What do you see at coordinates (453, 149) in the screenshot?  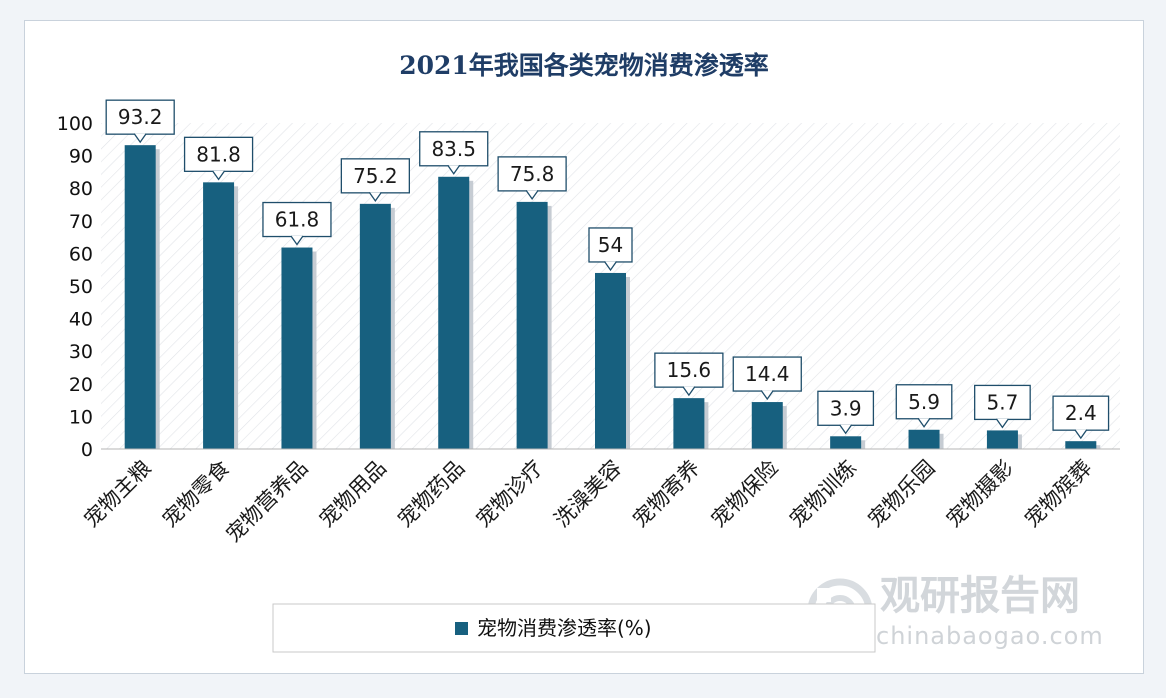 I see `data-label: 83.5` at bounding box center [453, 149].